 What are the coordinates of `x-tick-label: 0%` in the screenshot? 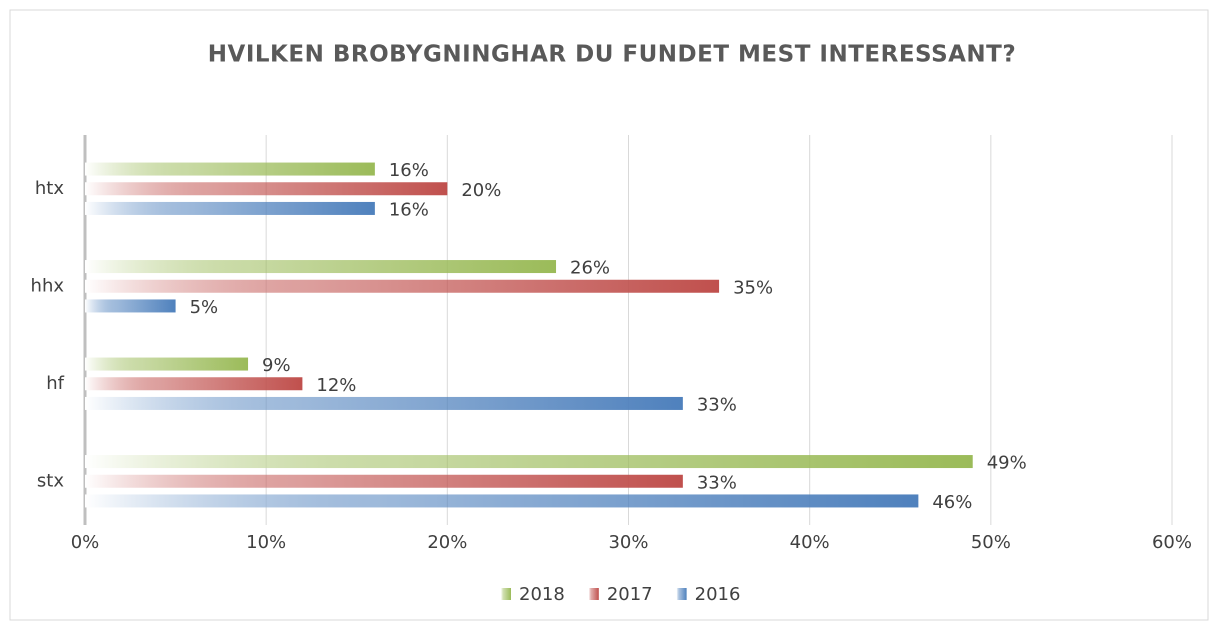 It's located at (85, 542).